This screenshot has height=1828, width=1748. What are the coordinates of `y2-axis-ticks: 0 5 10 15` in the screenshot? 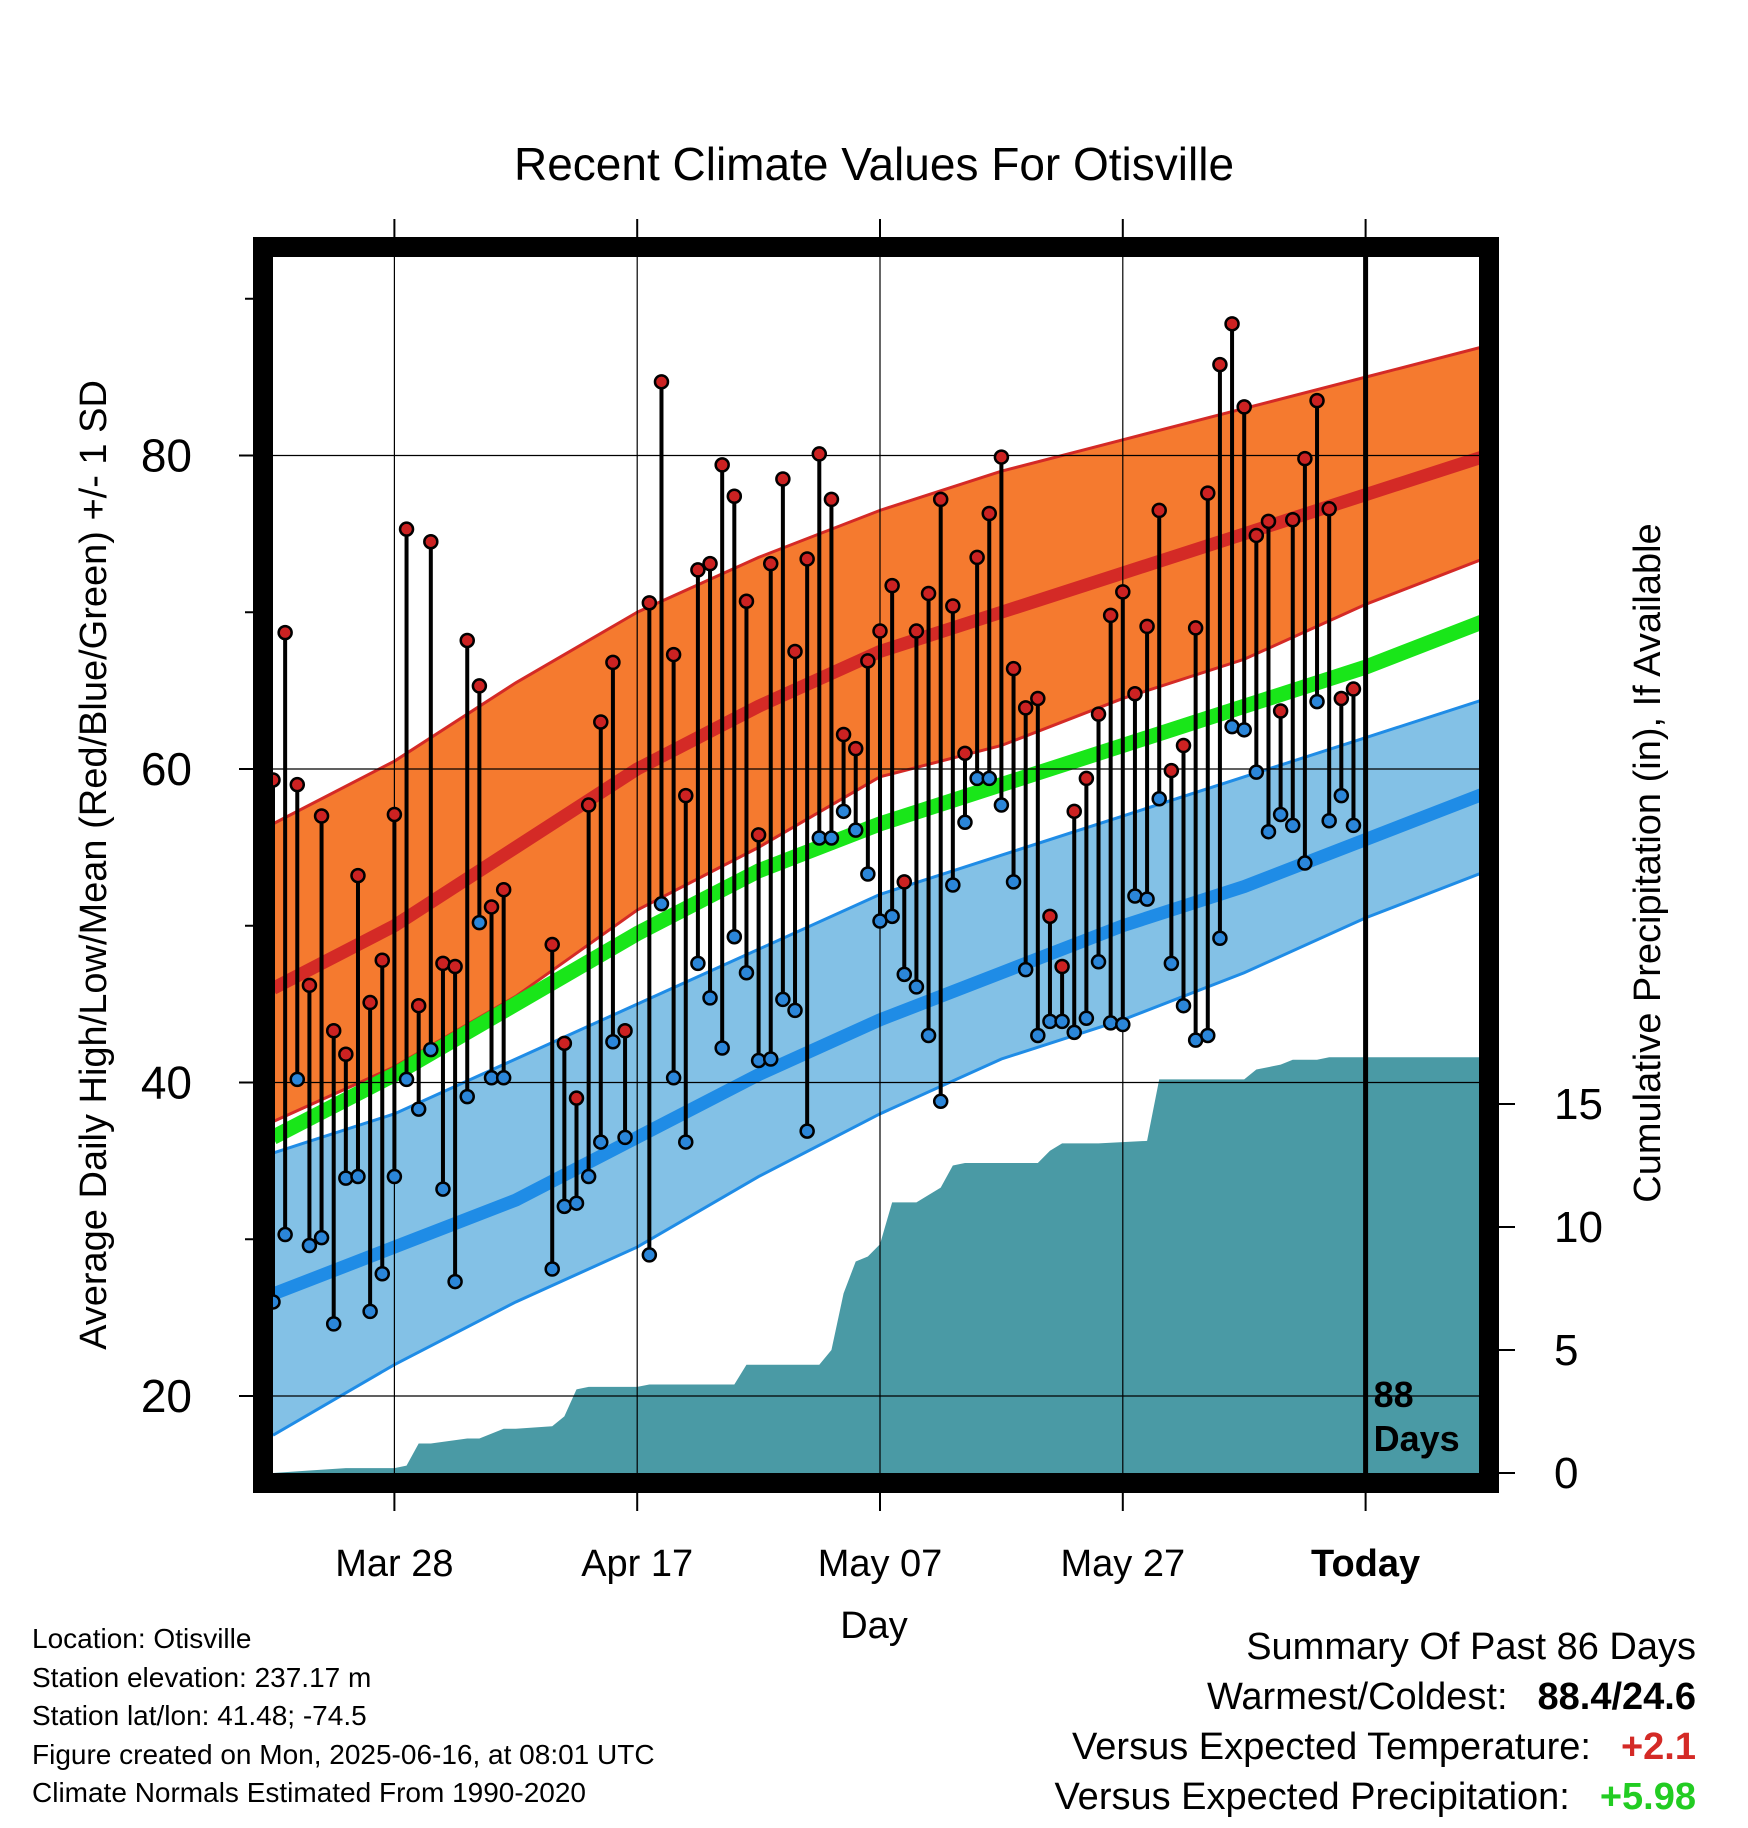 It's located at (1551, 1289).